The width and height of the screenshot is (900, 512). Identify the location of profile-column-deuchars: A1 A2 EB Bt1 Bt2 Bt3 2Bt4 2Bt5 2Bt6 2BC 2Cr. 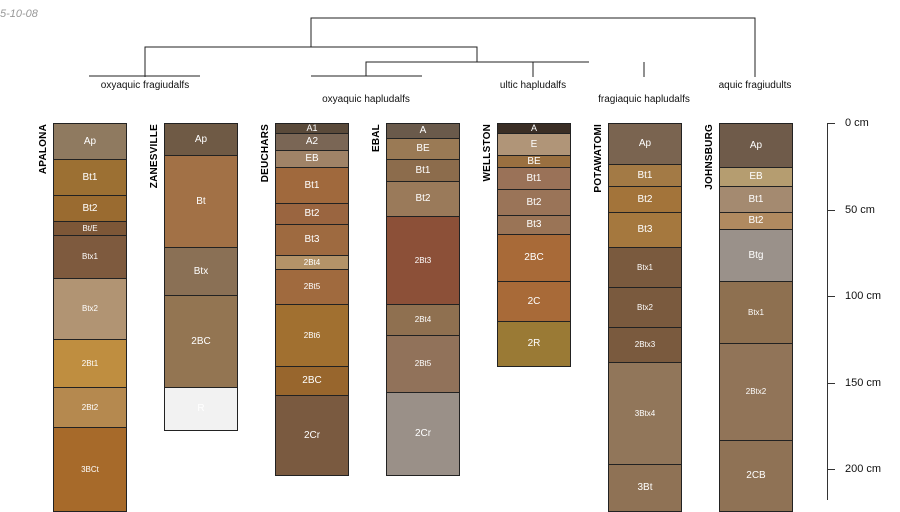
(312, 299).